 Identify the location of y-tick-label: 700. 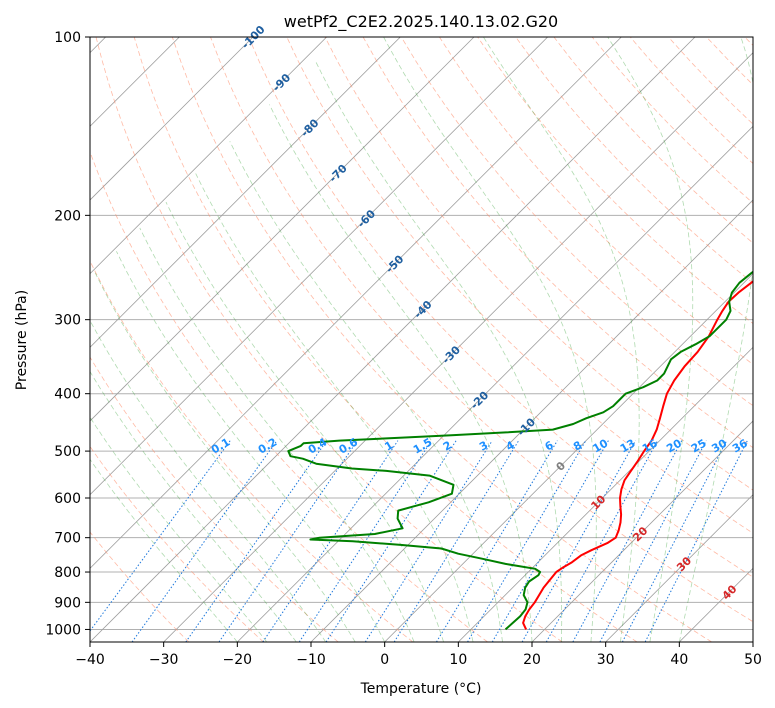
(67, 539).